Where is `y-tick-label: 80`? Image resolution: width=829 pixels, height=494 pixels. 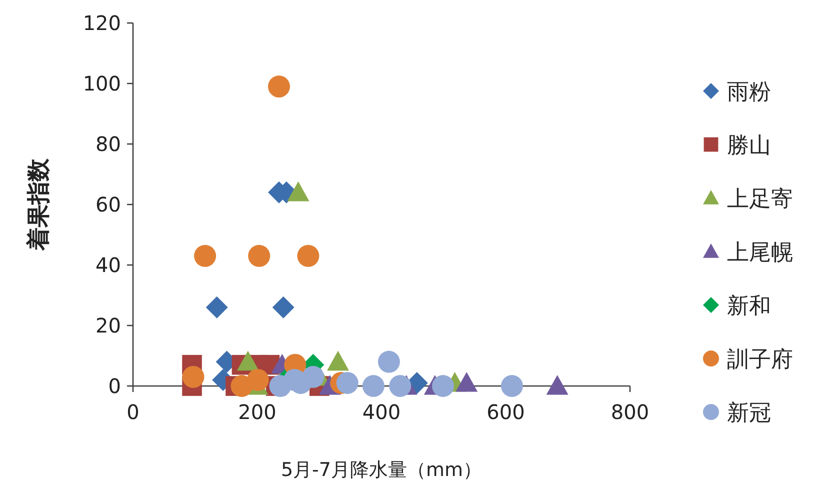 y-tick-label: 80 is located at coordinates (108, 144).